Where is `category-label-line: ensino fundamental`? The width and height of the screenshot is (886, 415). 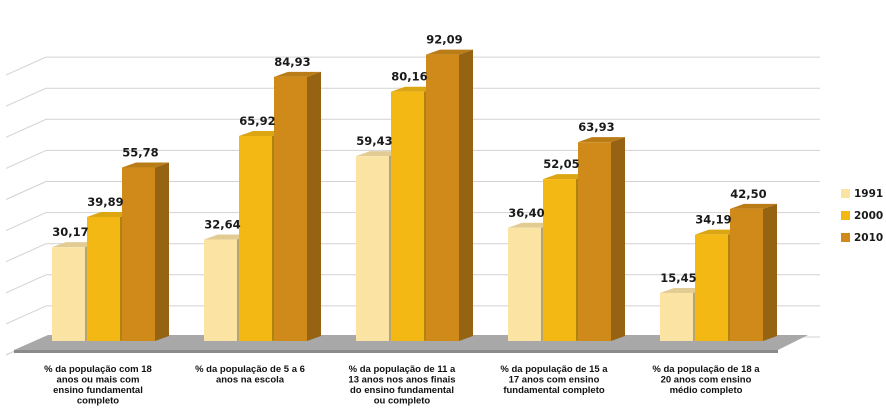 category-label-line: ensino fundamental is located at coordinates (98, 390).